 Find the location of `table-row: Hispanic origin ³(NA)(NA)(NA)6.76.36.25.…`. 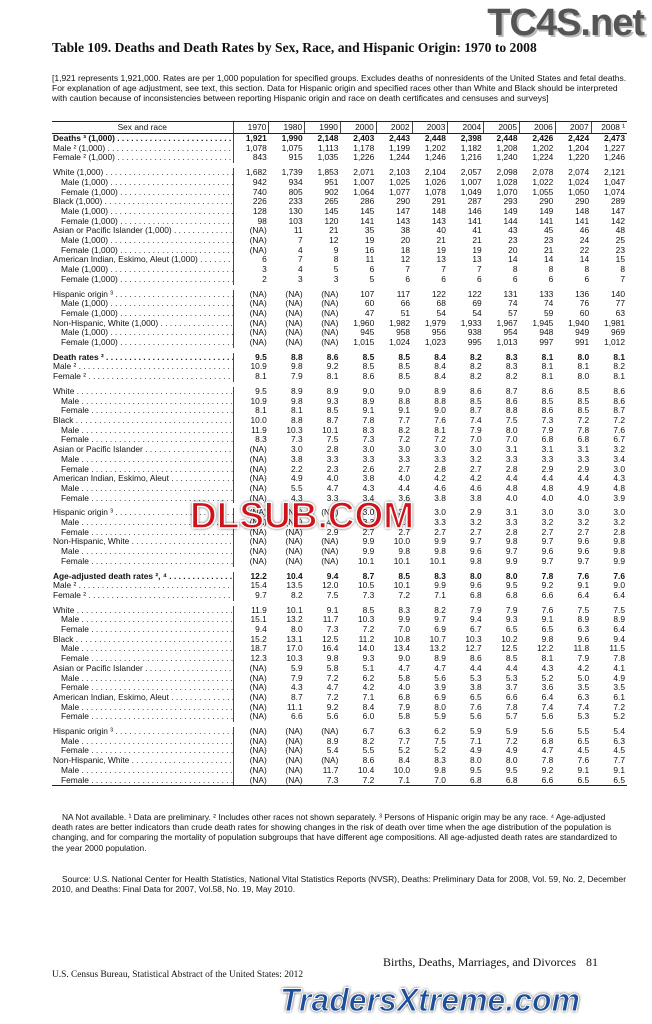

table-row: Hispanic origin ³(NA)(NA)(NA)6.76.36.25.… is located at coordinates (339, 732).